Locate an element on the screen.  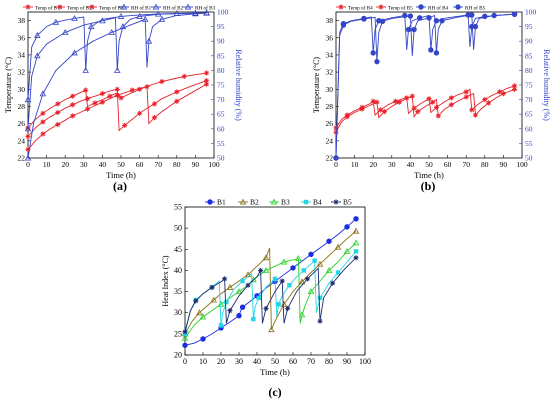
legend-marker-rh-of-b2 is located at coordinates (156, 6).